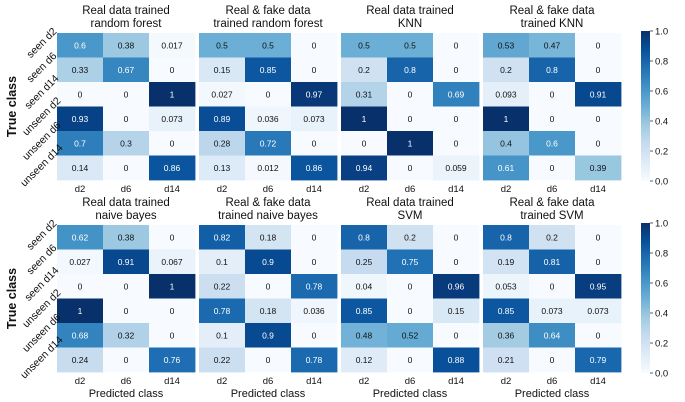 The width and height of the screenshot is (685, 402). What do you see at coordinates (661, 374) in the screenshot?
I see `colorbar-tick-label: 0.0` at bounding box center [661, 374].